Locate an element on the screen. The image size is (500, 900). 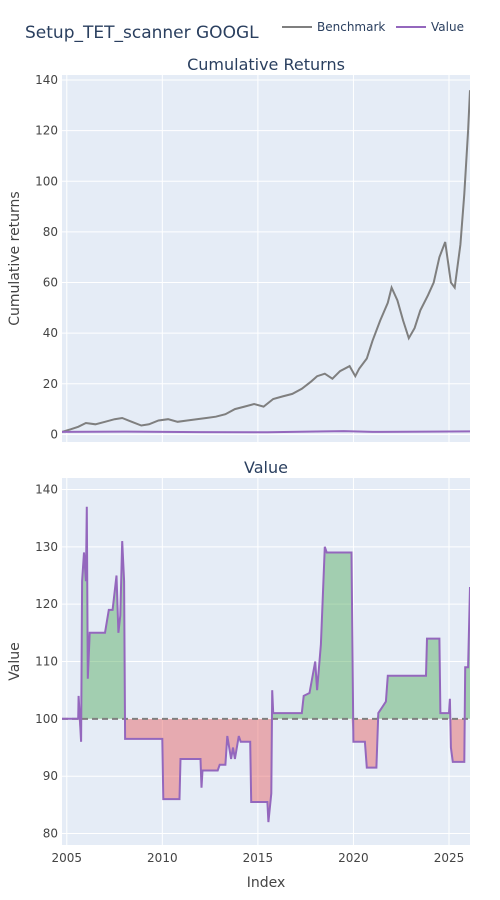
legend-label-value: Value is located at coordinates (447, 27).